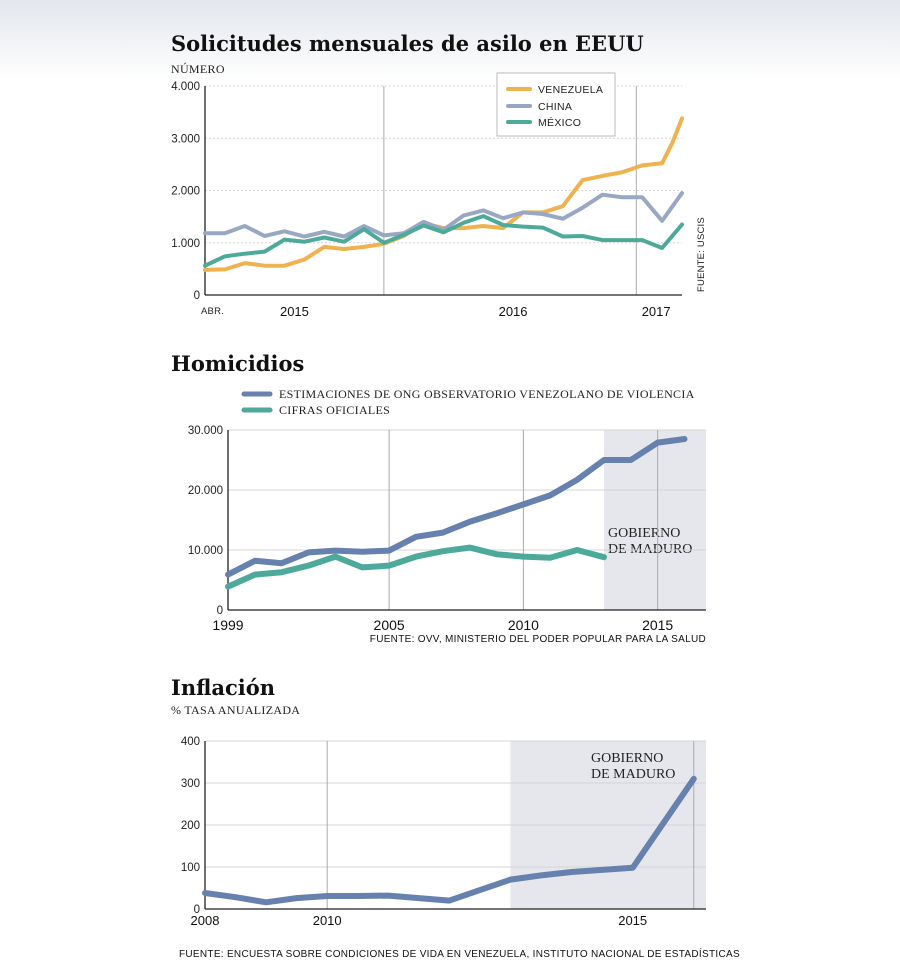  What do you see at coordinates (205, 491) in the screenshot?
I see `y-tick-label: 20.000` at bounding box center [205, 491].